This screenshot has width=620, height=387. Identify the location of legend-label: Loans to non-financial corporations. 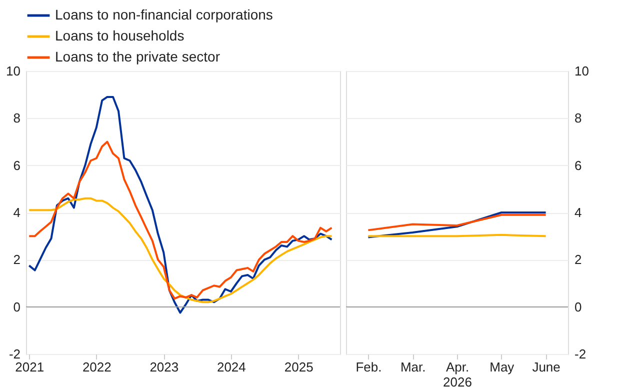
(164, 14).